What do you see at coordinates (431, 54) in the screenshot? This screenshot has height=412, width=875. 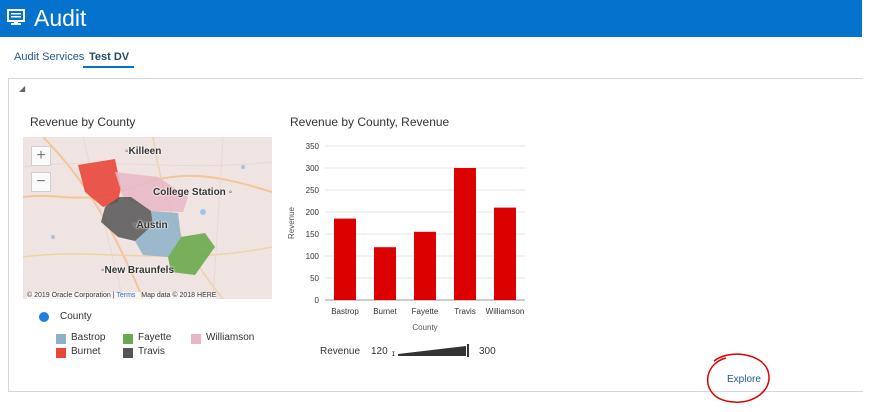 I see `tab-bar: Audit Services Test DV` at bounding box center [431, 54].